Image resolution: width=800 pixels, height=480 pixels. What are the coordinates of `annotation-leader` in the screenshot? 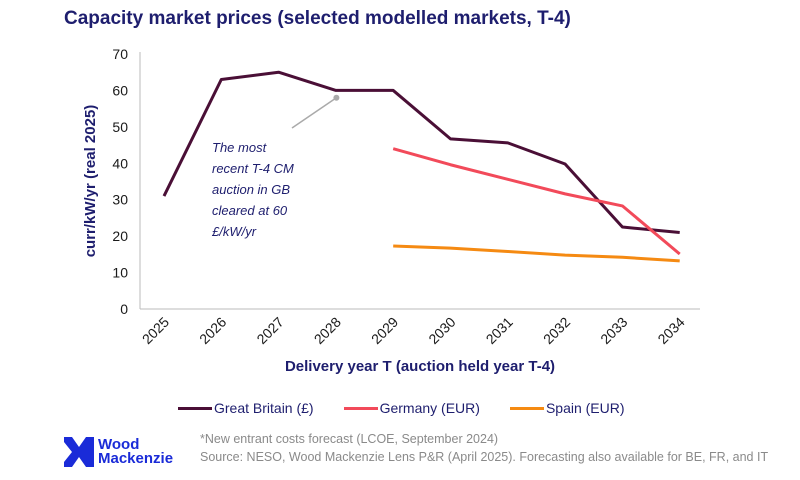 It's located at (314, 113).